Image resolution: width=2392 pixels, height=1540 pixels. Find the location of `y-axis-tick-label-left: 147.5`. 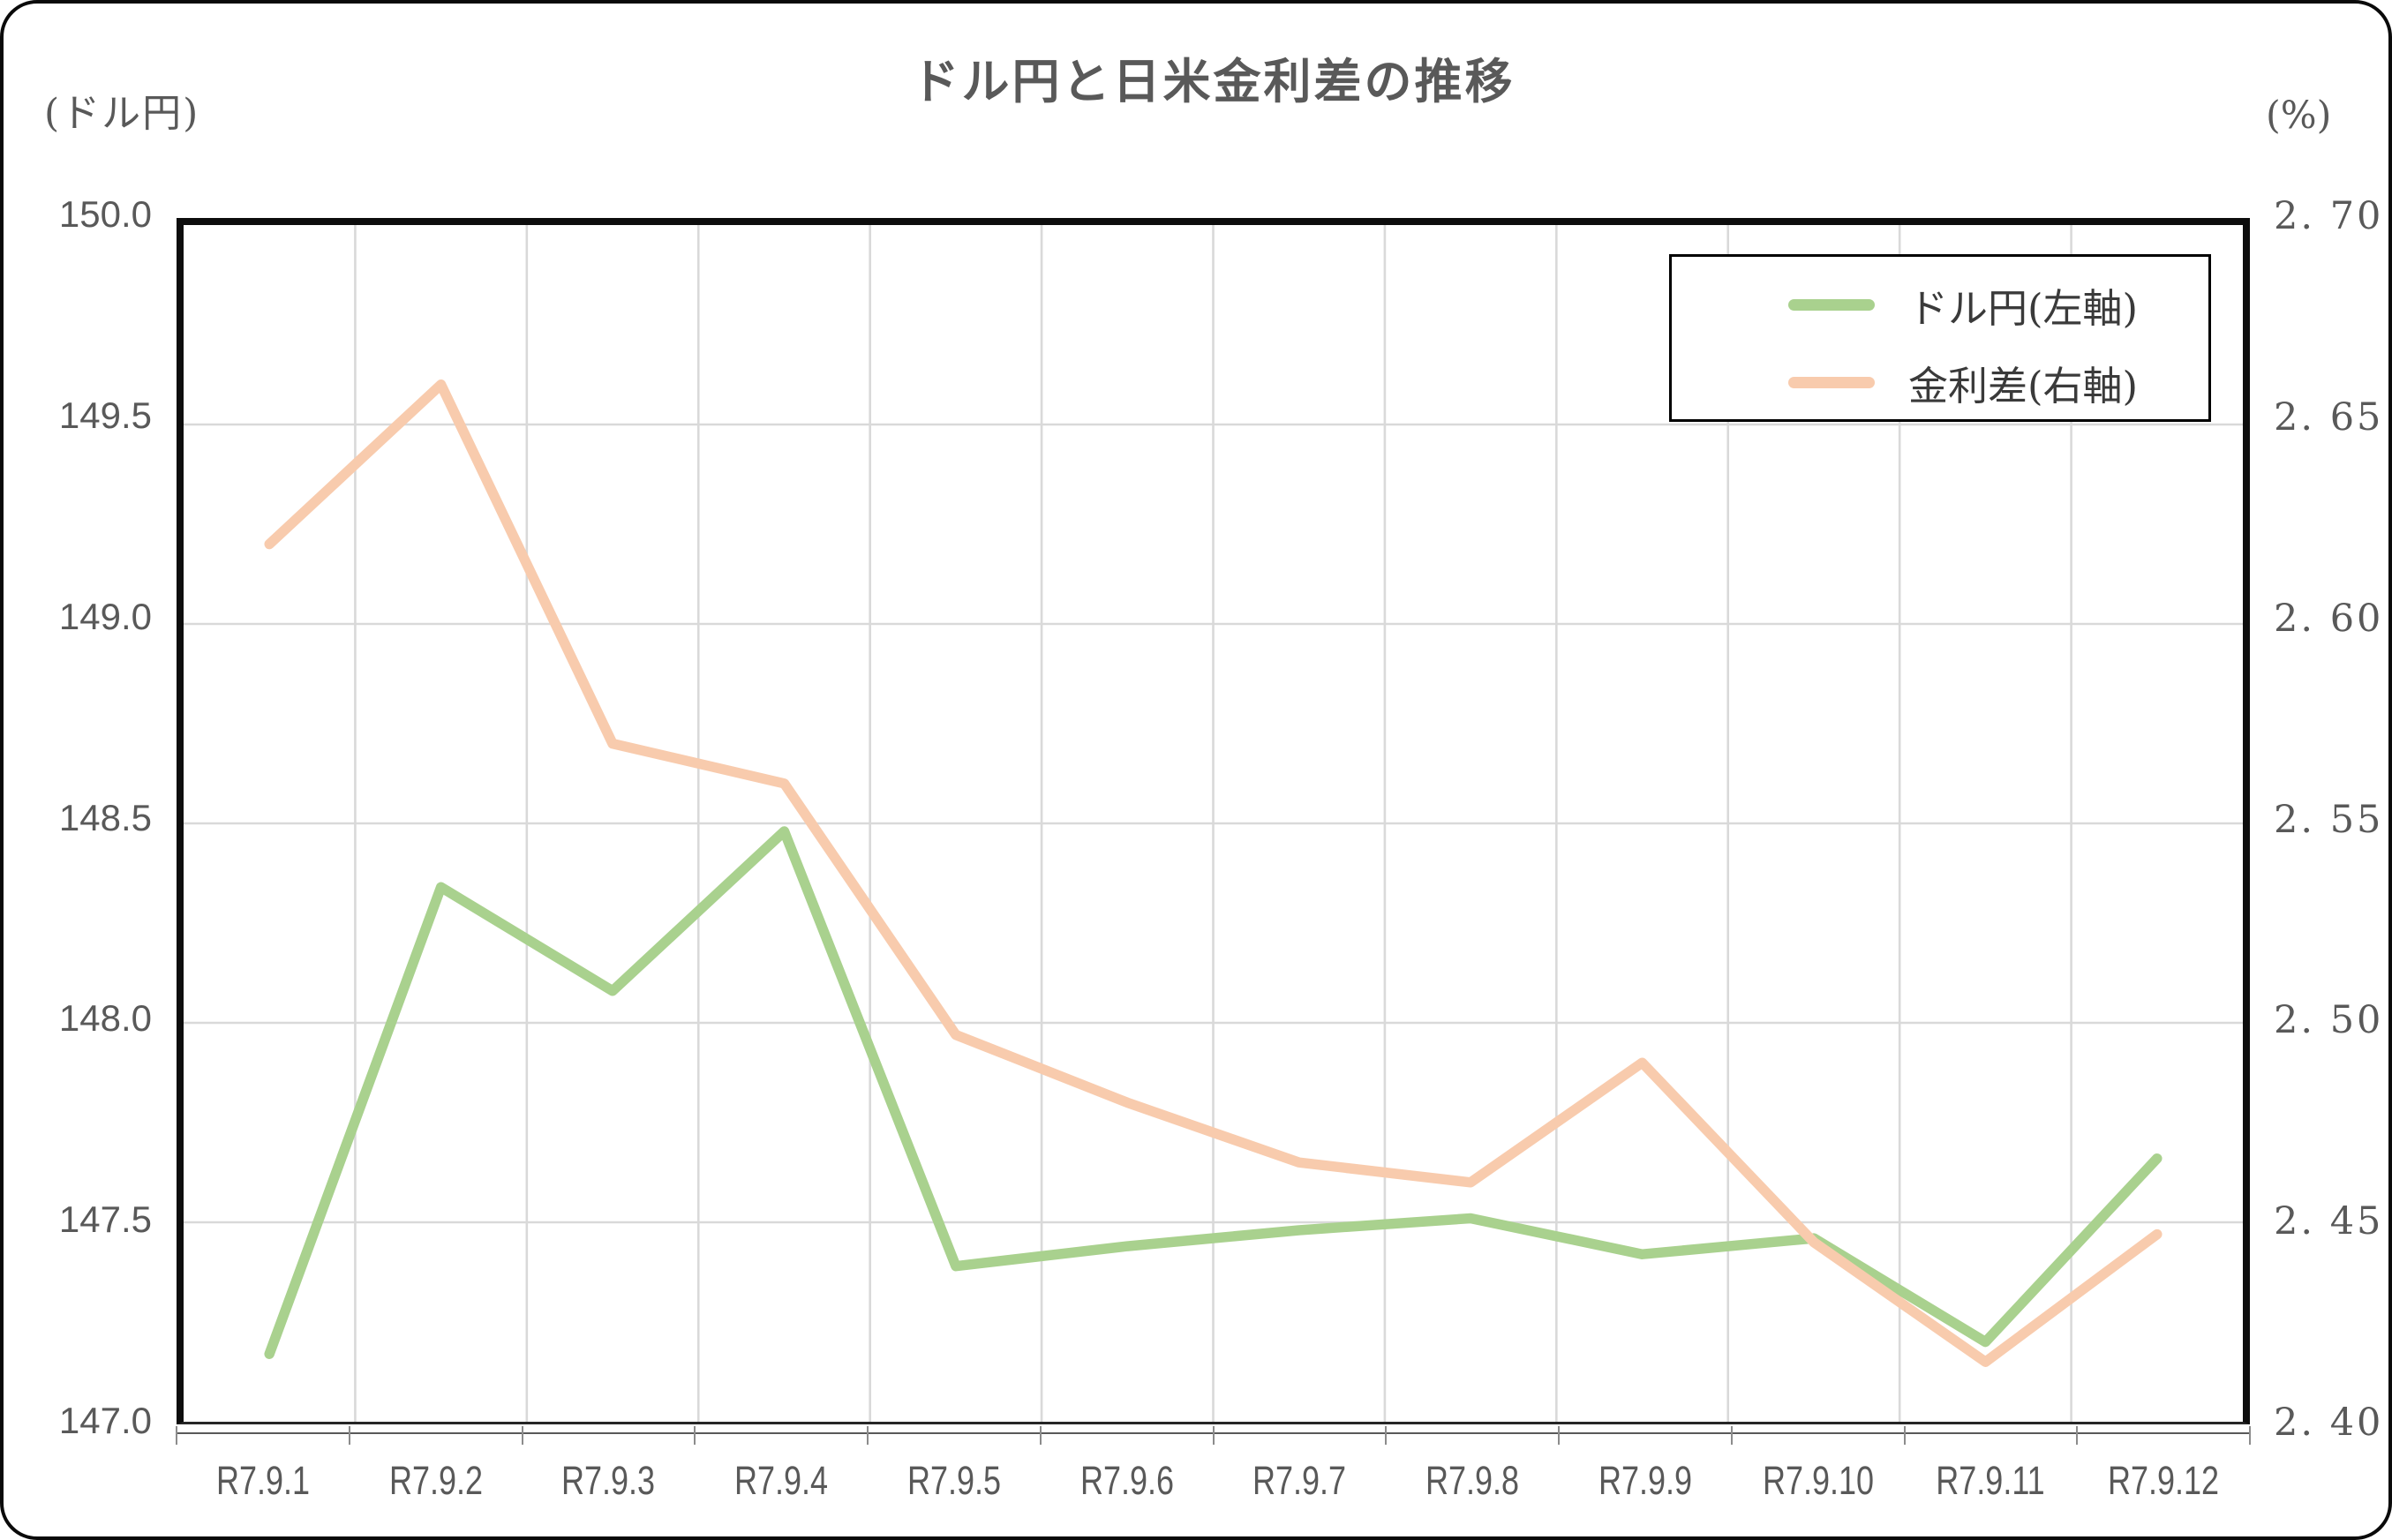

y-axis-tick-label-left: 147.5 is located at coordinates (105, 1220).